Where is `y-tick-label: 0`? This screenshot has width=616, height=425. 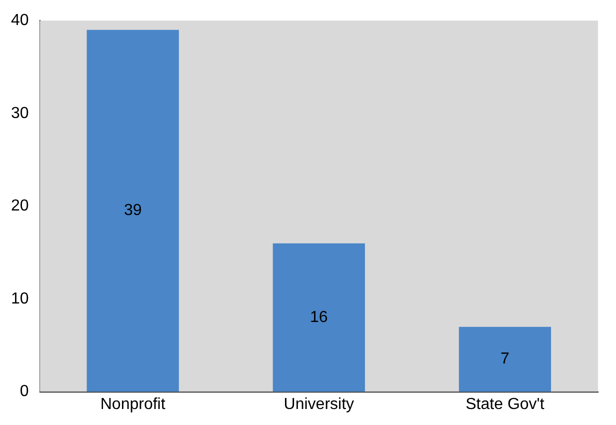
y-tick-label: 0 is located at coordinates (24, 391).